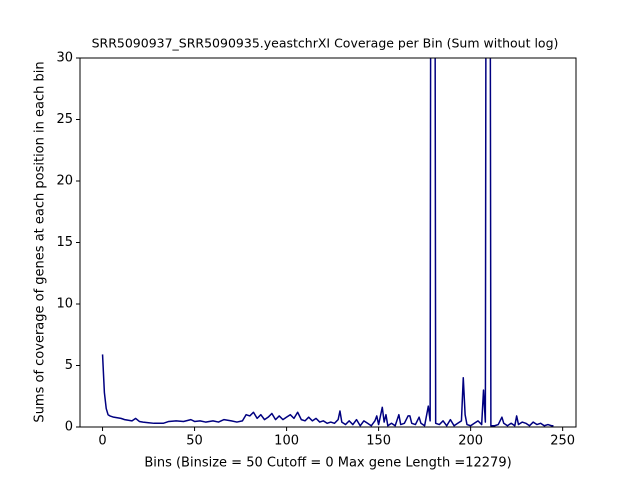  Describe the element at coordinates (470, 441) in the screenshot. I see `x-tick-label: 200` at that location.